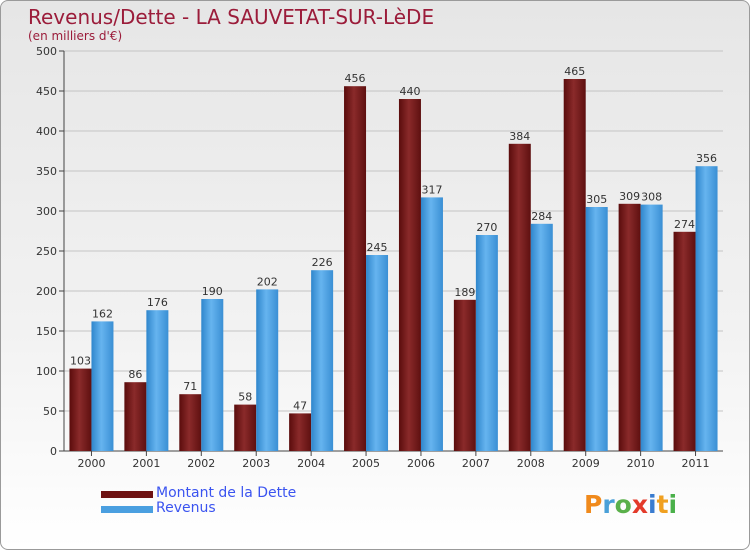 The height and width of the screenshot is (550, 750). Describe the element at coordinates (245, 397) in the screenshot. I see `data-label-debt: 58` at that location.